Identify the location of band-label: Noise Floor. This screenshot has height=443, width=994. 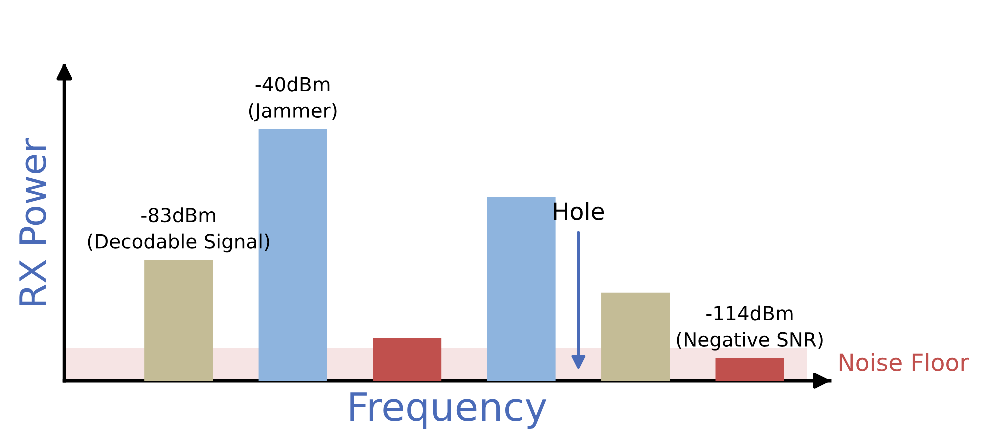
(905, 362).